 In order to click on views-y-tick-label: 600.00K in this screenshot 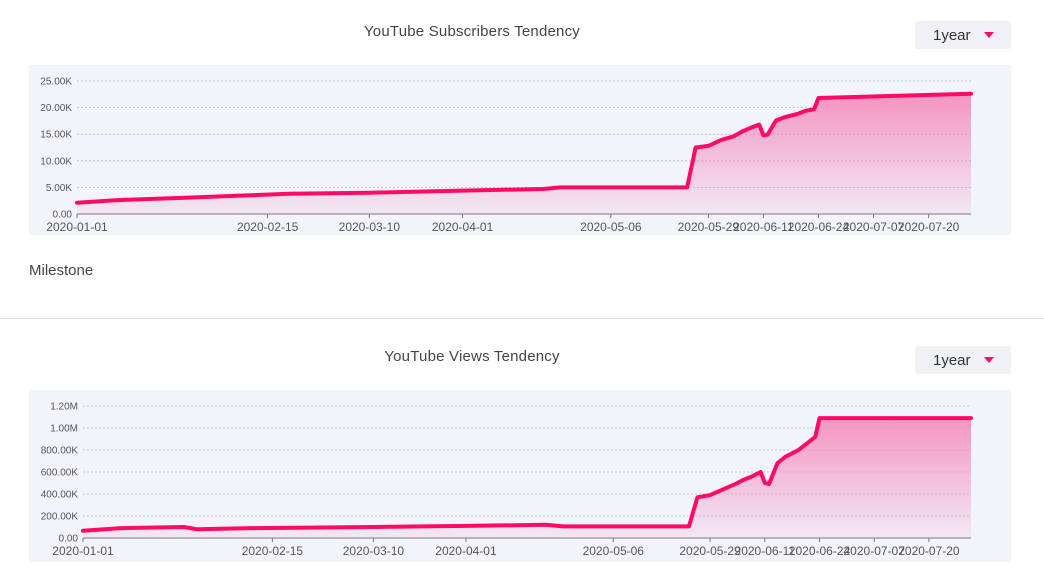, I will do `click(60, 473)`.